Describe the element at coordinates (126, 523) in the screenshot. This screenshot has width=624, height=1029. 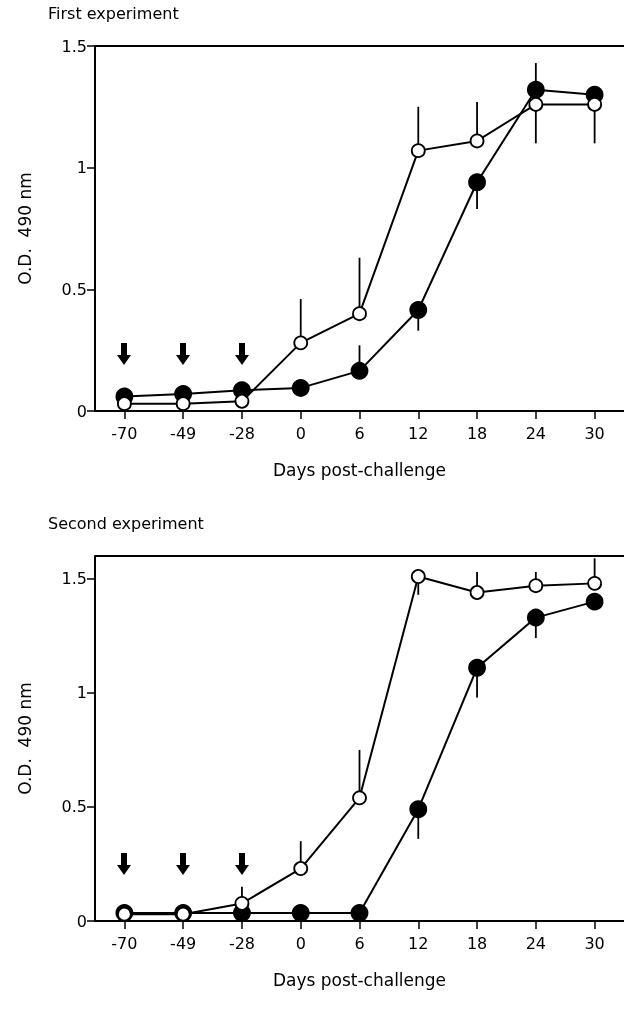
I see `chart-title: Second experiment` at that location.